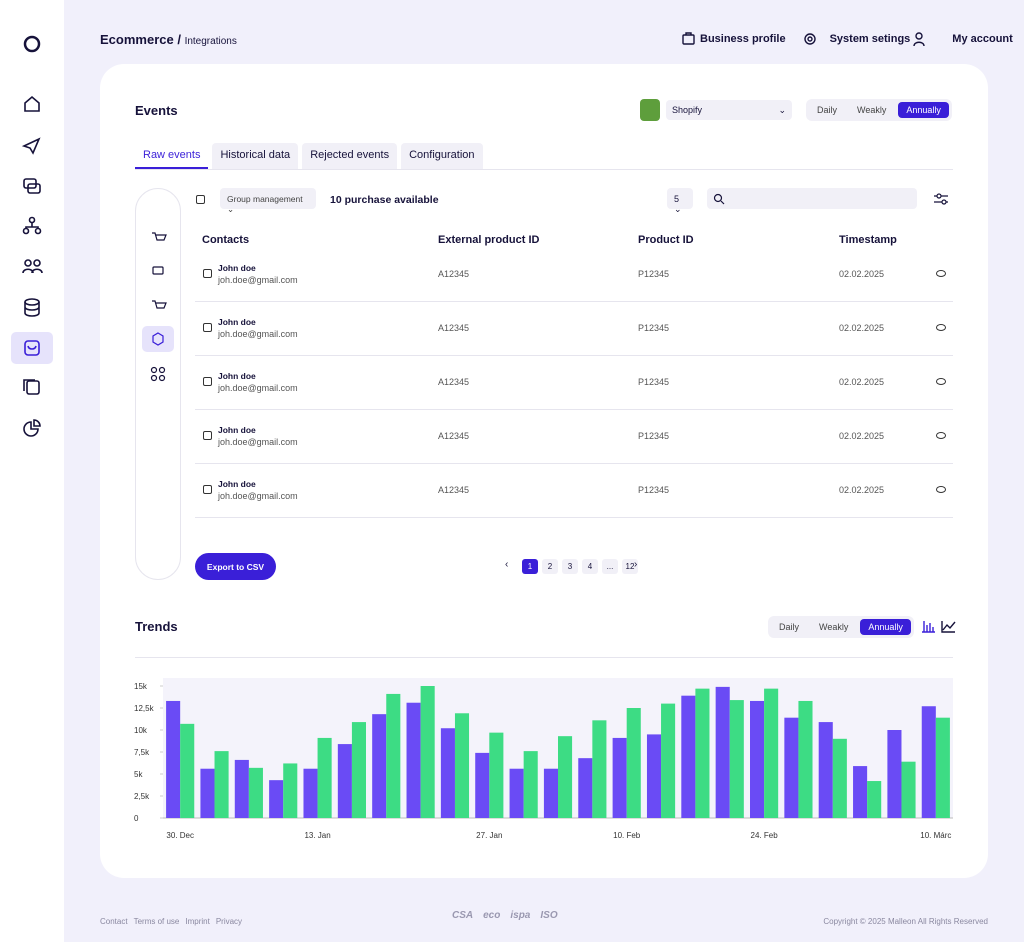  What do you see at coordinates (350, 156) in the screenshot?
I see `tab: Rejected events` at bounding box center [350, 156].